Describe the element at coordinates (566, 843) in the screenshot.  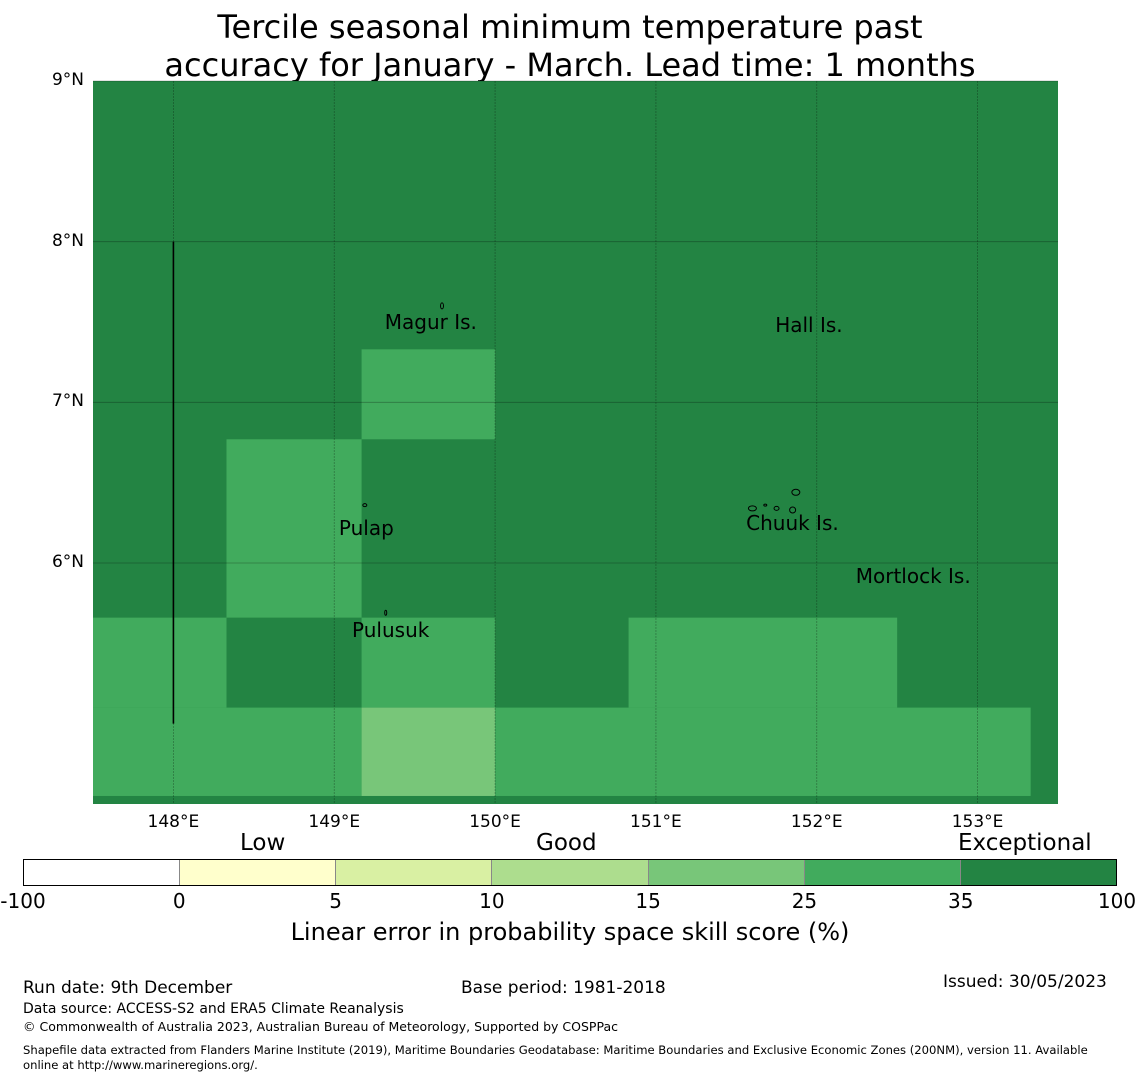
I see `category-good-label: Good` at that location.